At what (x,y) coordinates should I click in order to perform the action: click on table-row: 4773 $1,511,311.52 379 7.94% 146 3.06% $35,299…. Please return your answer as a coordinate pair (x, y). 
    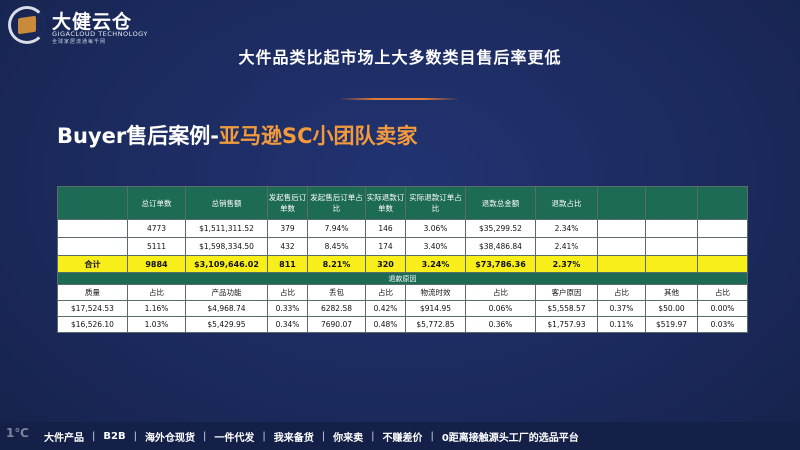
    Looking at the image, I should click on (402, 228).